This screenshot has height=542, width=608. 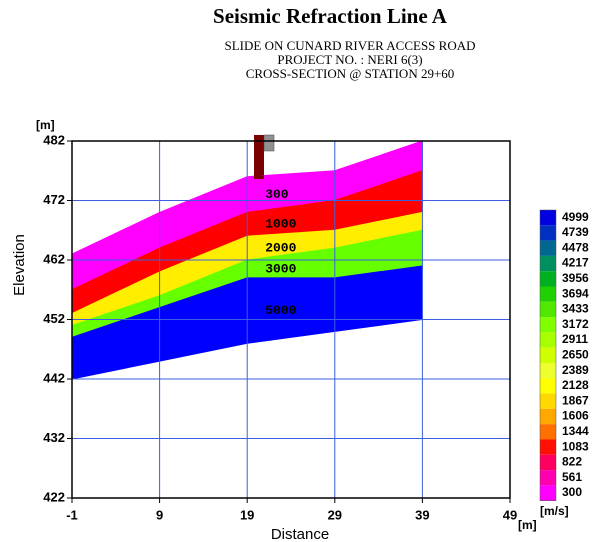 I want to click on layer-label: 300, so click(x=277, y=194).